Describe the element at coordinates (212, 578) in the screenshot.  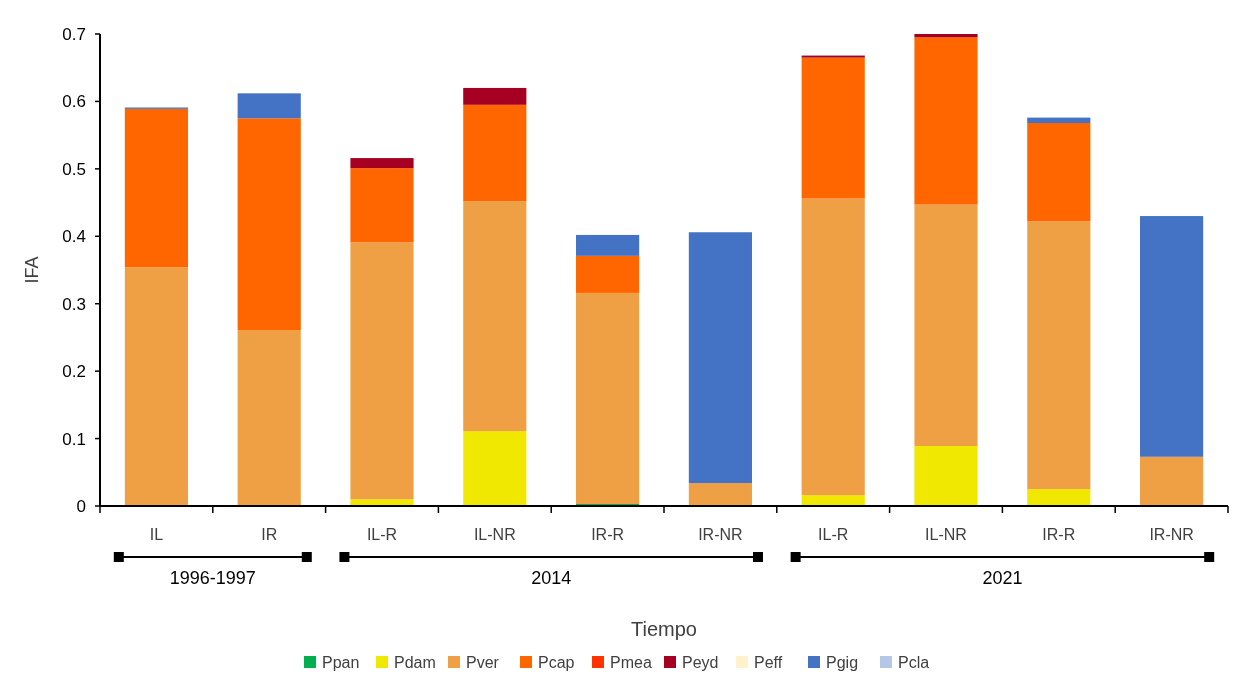
I see `text: 1996-1997` at that location.